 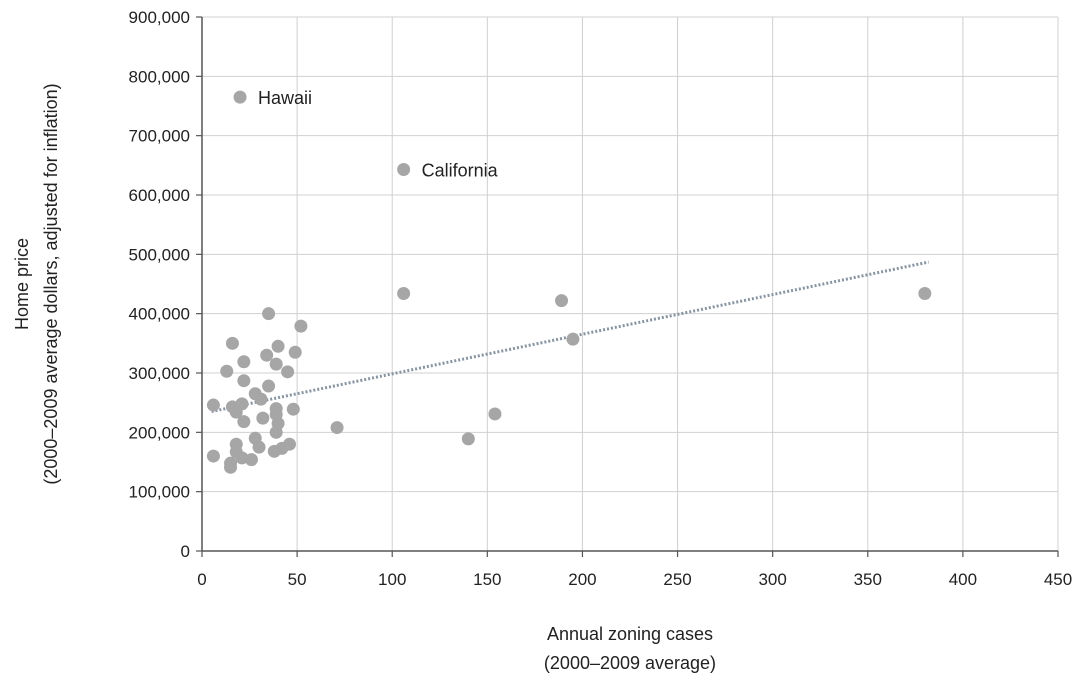 What do you see at coordinates (22, 284) in the screenshot?
I see `y-axis-title: Home price` at bounding box center [22, 284].